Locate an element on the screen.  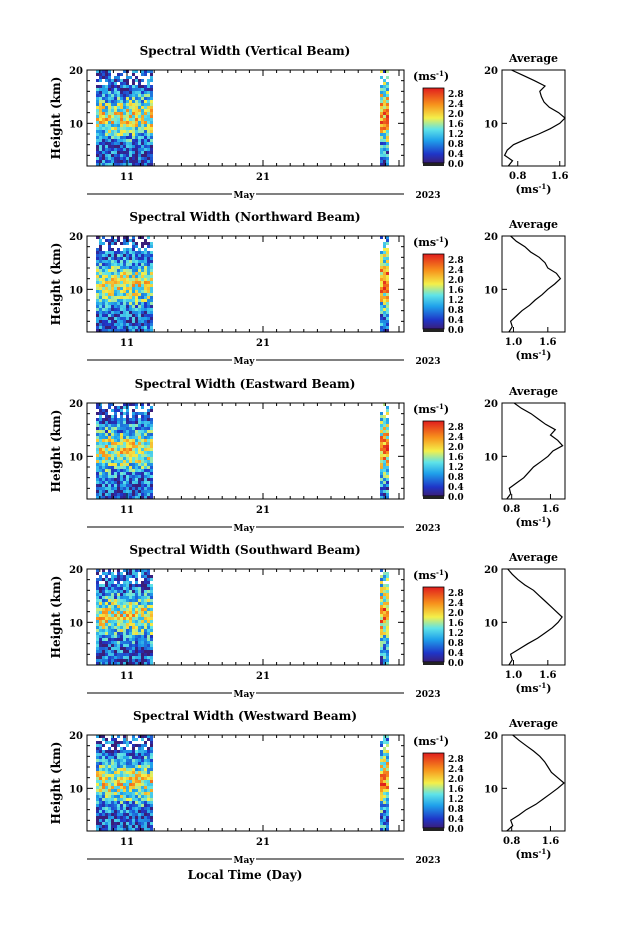
x-tick-label: 11 is located at coordinates (127, 842).